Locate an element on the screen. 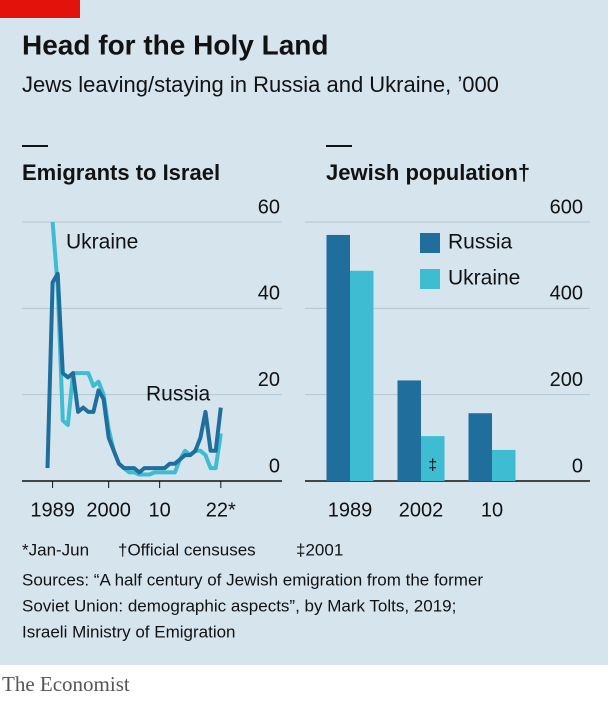 The height and width of the screenshot is (706, 608). legend-label: Ukraine is located at coordinates (484, 278).